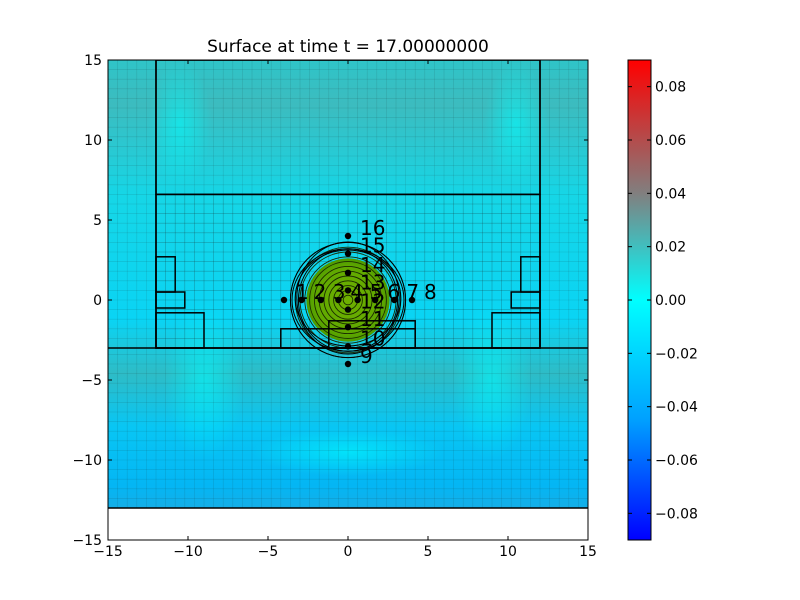  I want to click on gauge-label-10: 10, so click(372, 338).